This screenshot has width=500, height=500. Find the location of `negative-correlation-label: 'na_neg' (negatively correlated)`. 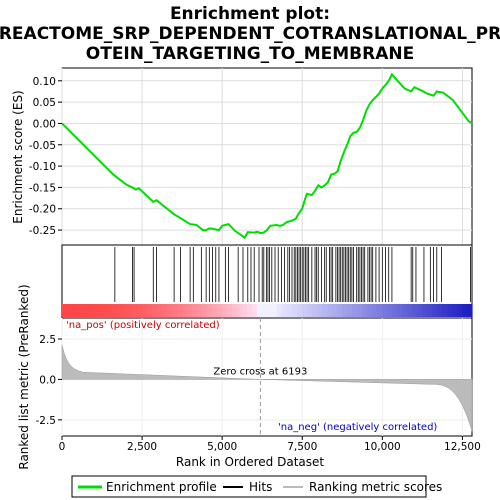

negative-correlation-label: 'na_neg' (negatively correlated) is located at coordinates (357, 427).